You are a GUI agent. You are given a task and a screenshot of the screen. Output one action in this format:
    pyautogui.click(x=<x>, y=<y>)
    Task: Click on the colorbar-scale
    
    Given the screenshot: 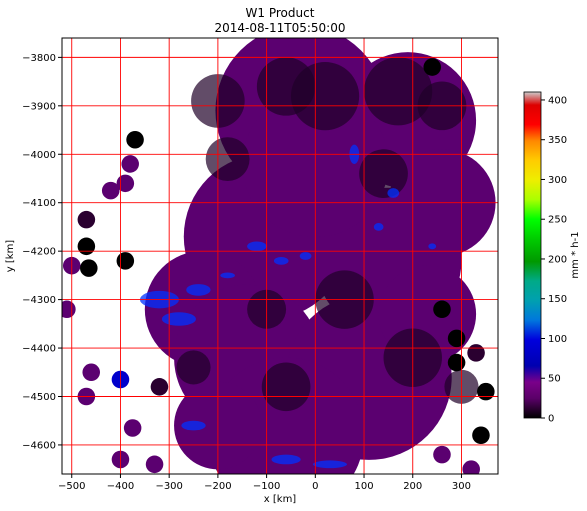 What is the action you would take?
    pyautogui.click(x=532, y=255)
    